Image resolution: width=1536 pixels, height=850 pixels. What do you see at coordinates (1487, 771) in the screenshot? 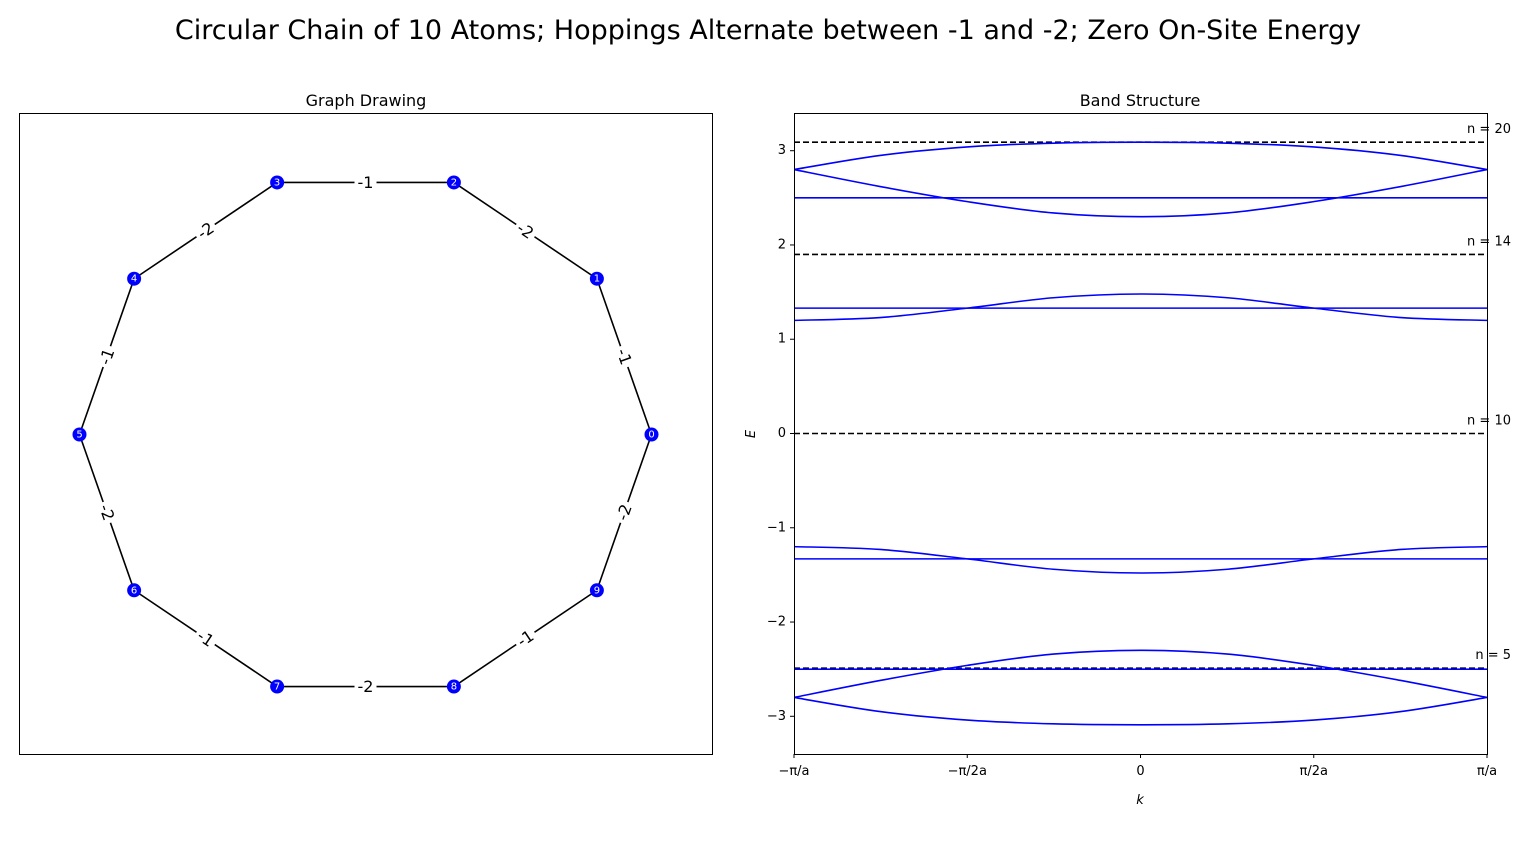
I see `x-tick-label: π/a` at bounding box center [1487, 771].